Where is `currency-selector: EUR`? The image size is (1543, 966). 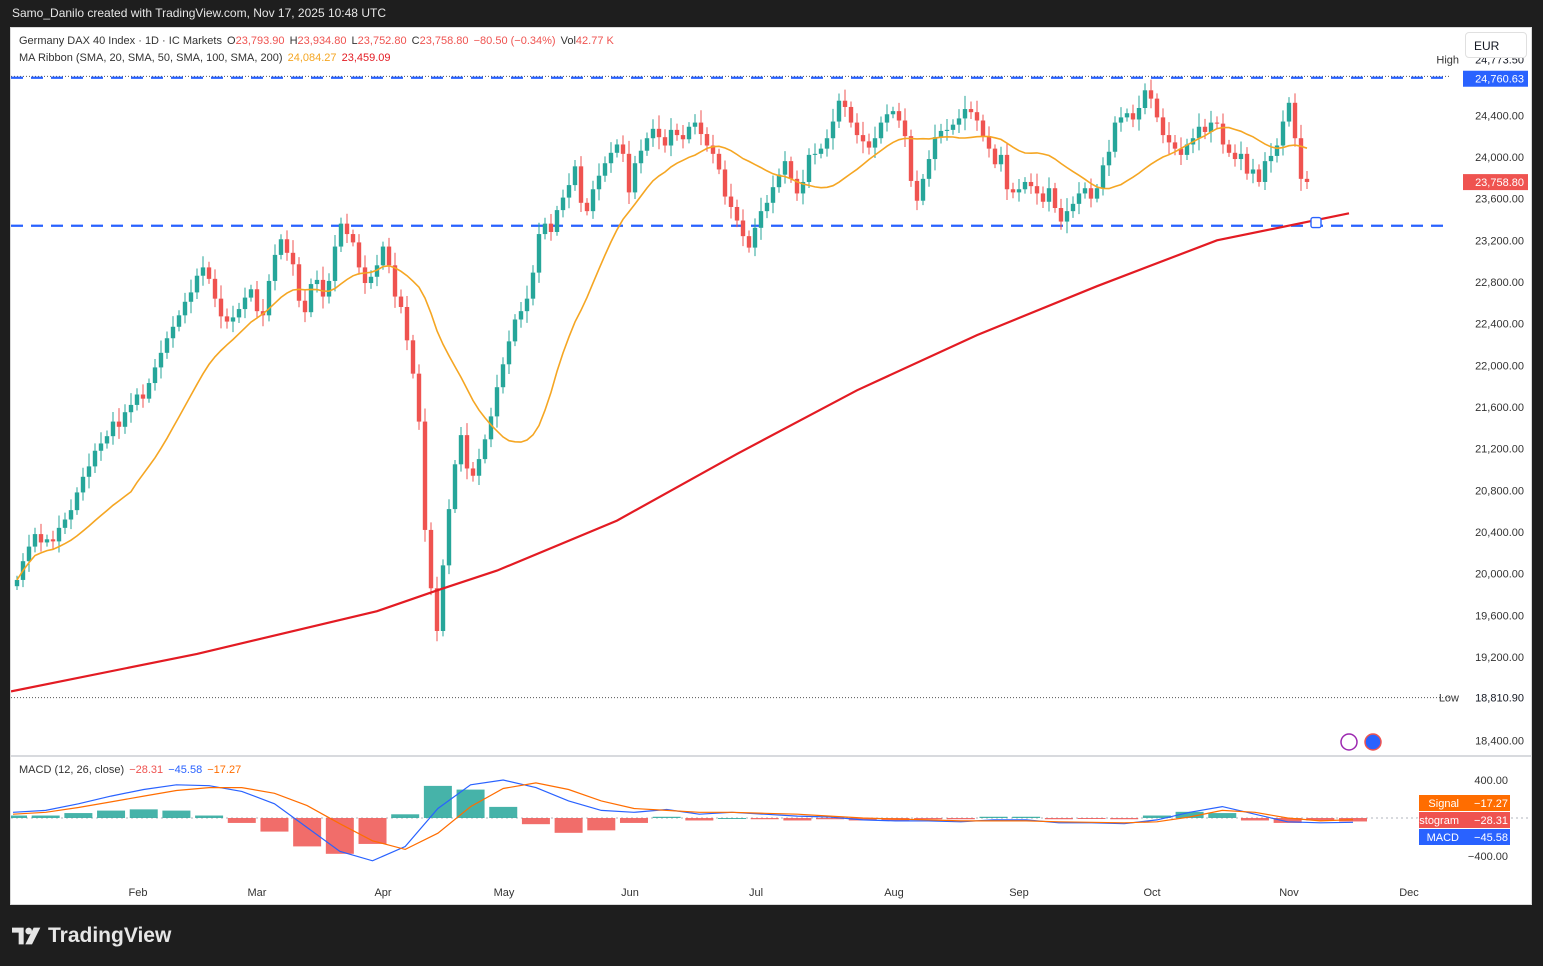
currency-selector: EUR is located at coordinates (1496, 45).